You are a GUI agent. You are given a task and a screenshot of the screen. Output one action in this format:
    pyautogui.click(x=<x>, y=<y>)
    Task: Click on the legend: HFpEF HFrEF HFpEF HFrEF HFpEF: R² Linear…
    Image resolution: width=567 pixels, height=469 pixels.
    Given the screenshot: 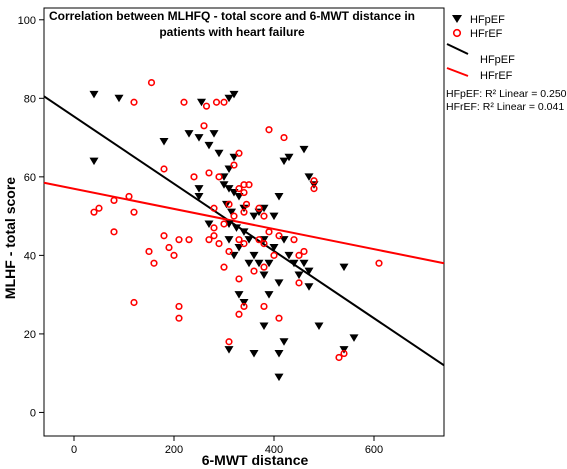 What is the action you would take?
    pyautogui.click(x=506, y=63)
    